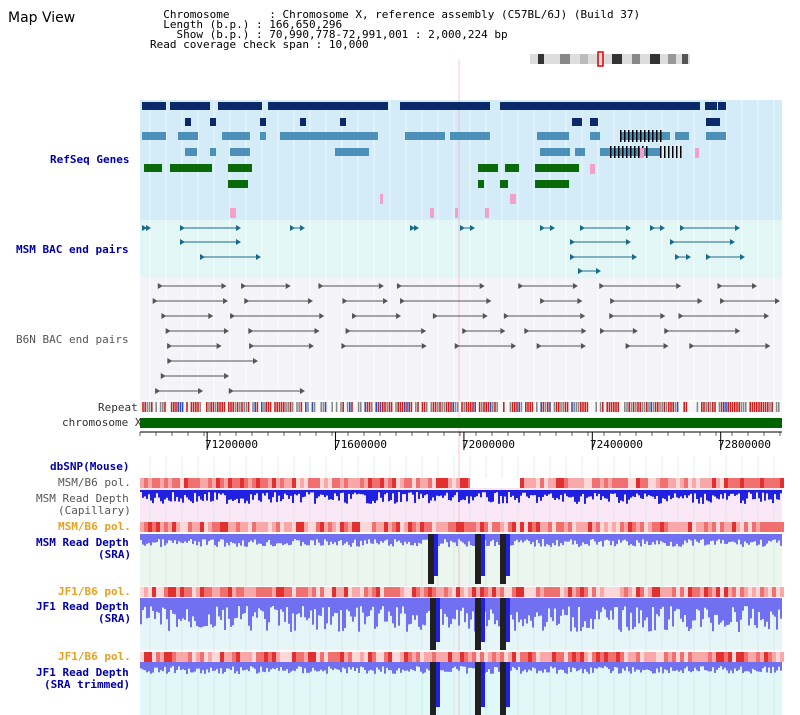  What do you see at coordinates (115, 618) in the screenshot?
I see `jf1-read-depth-sra-sub: (SRA)` at bounding box center [115, 618].